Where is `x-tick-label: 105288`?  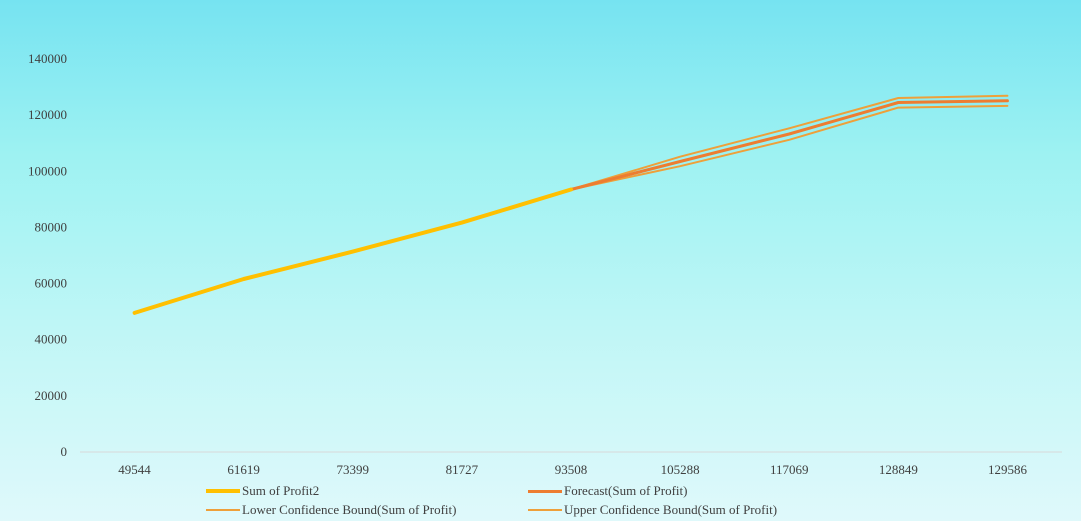 x-tick-label: 105288 is located at coordinates (680, 469).